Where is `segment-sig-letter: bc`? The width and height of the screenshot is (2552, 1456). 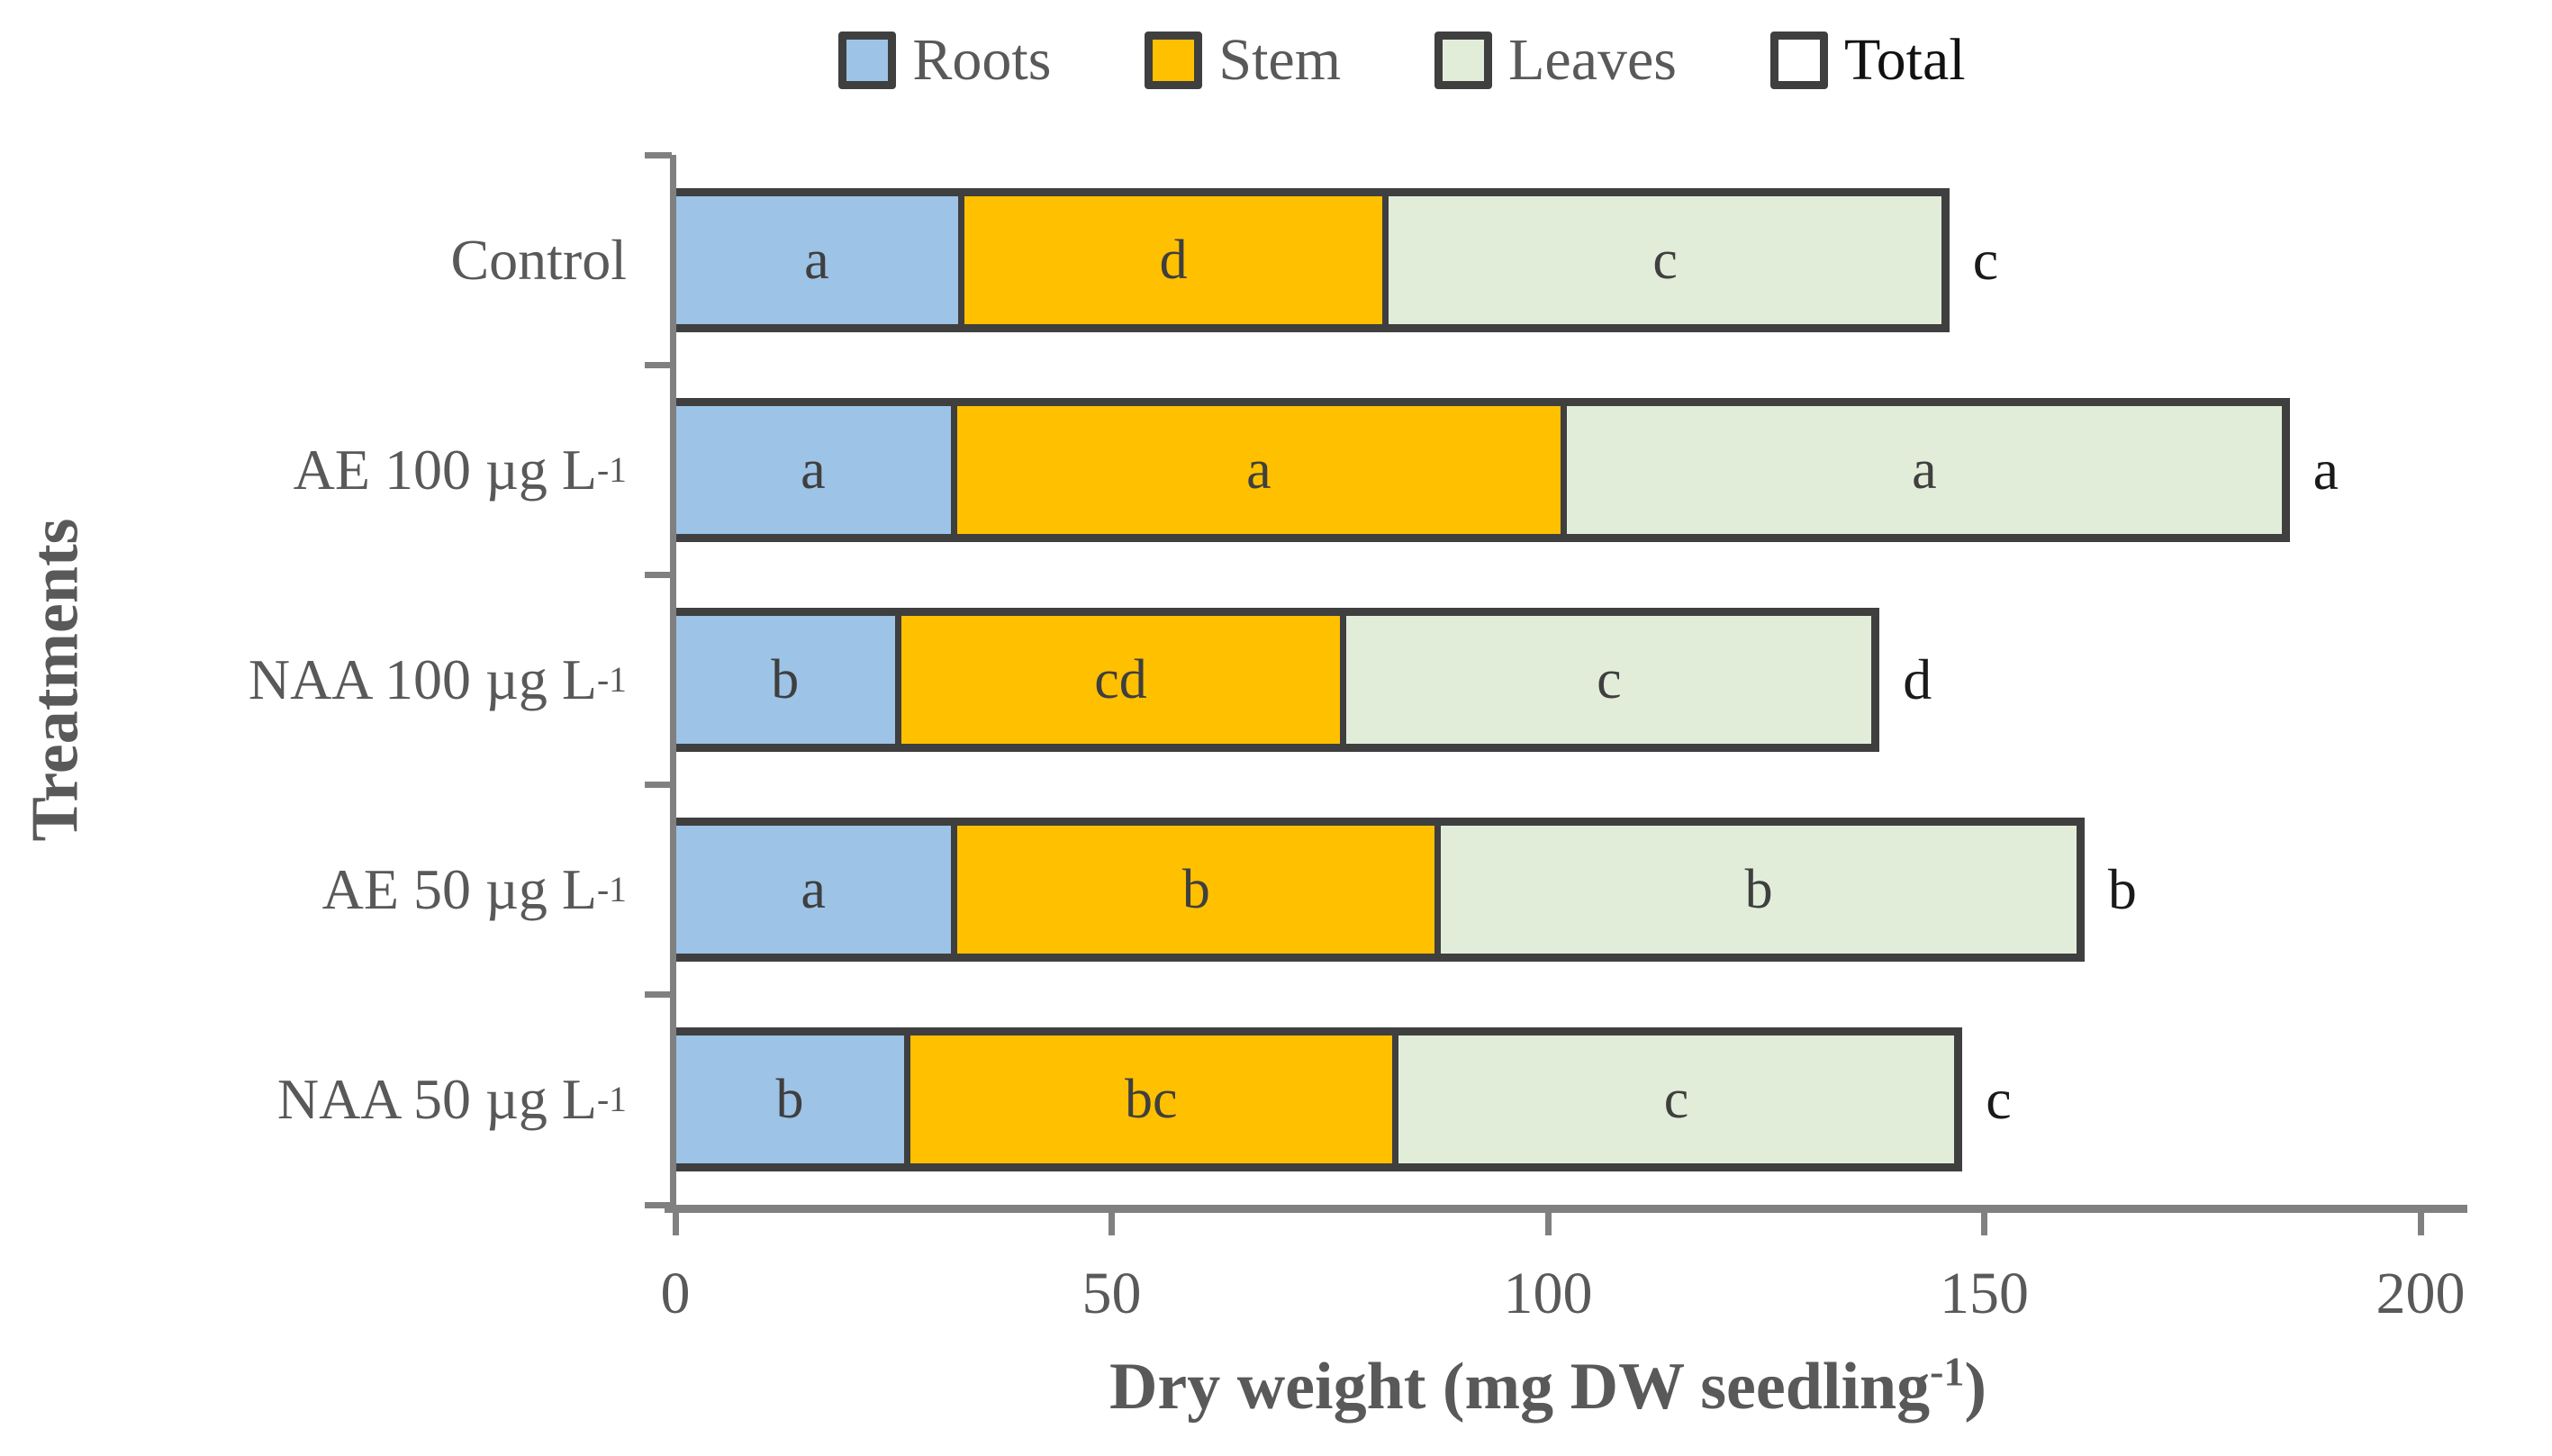 segment-sig-letter: bc is located at coordinates (1152, 1100).